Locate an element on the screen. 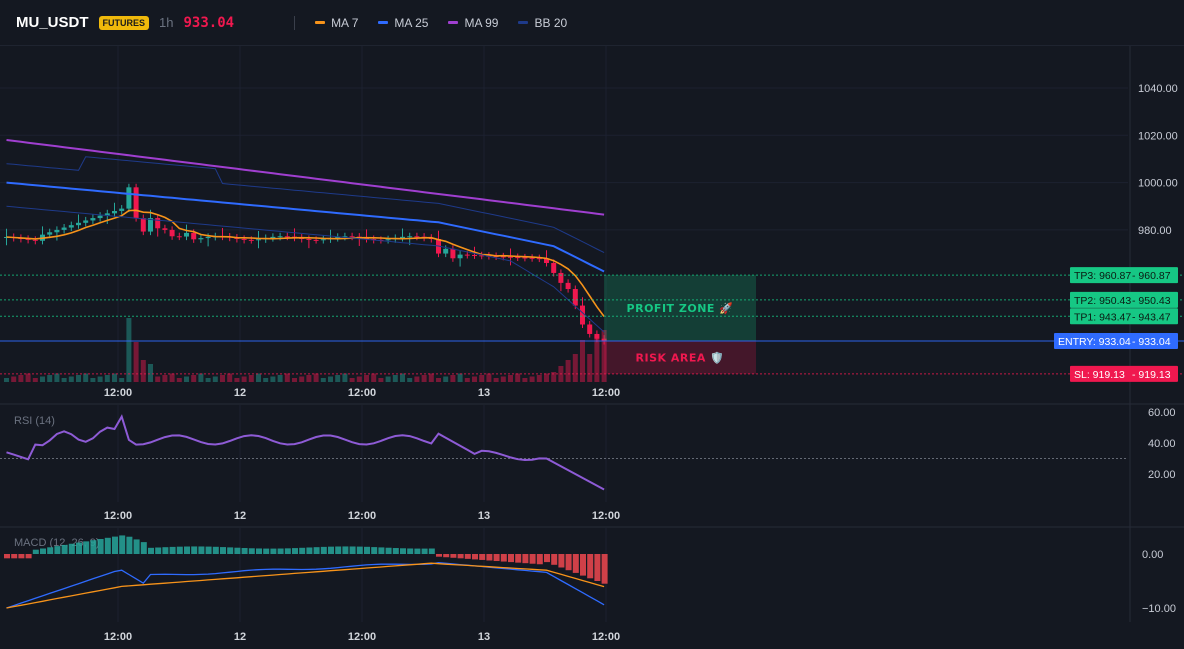 This screenshot has width=1184, height=649. rsi-pane: RSI (14) is located at coordinates (564, 452).